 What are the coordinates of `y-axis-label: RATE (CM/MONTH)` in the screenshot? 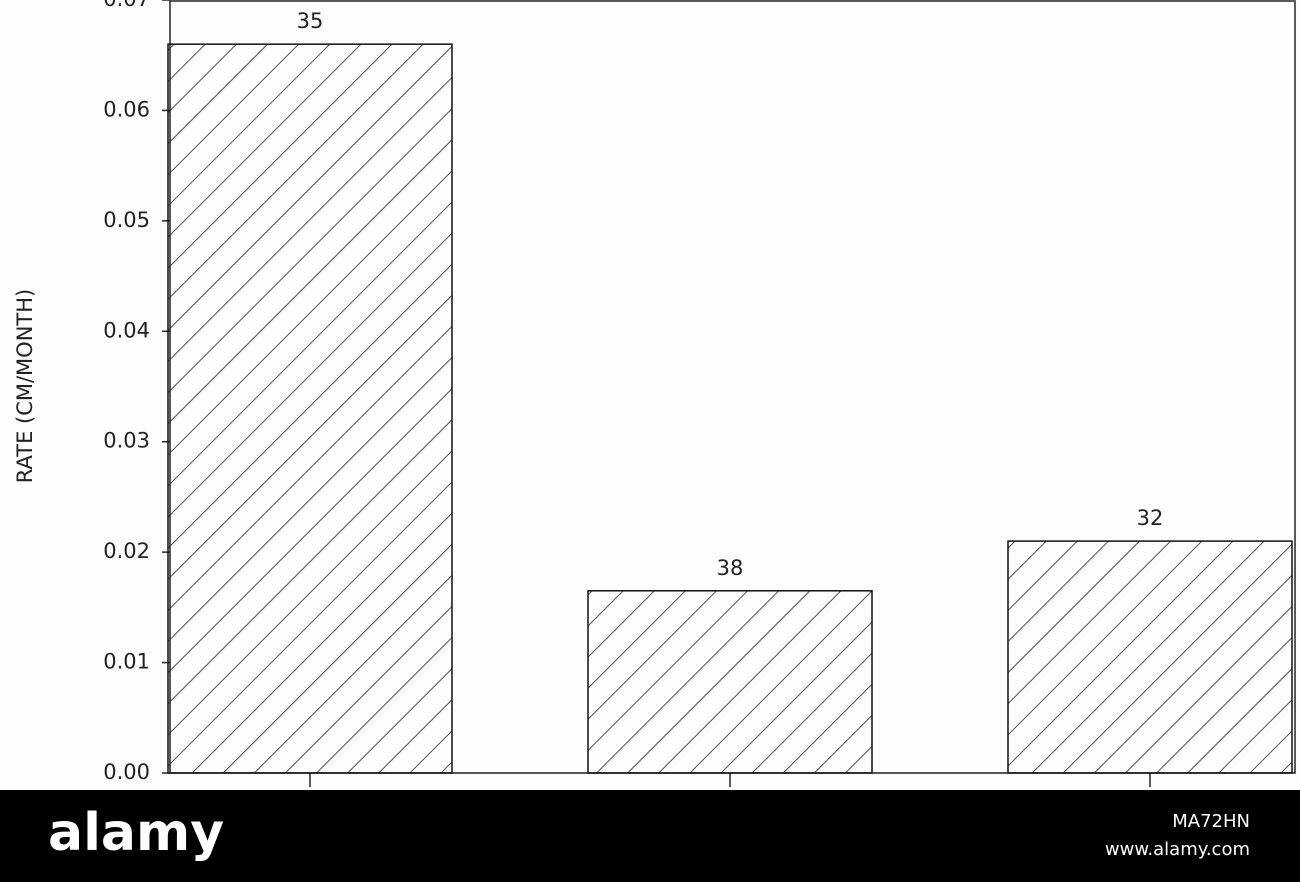 It's located at (25, 386).